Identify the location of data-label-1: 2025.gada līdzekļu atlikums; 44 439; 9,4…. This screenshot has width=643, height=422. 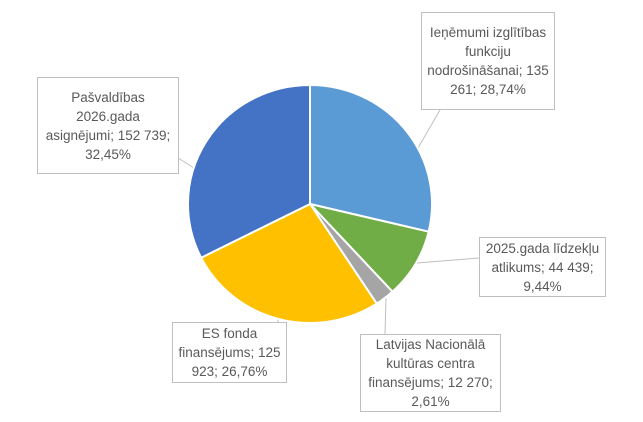
(542, 267).